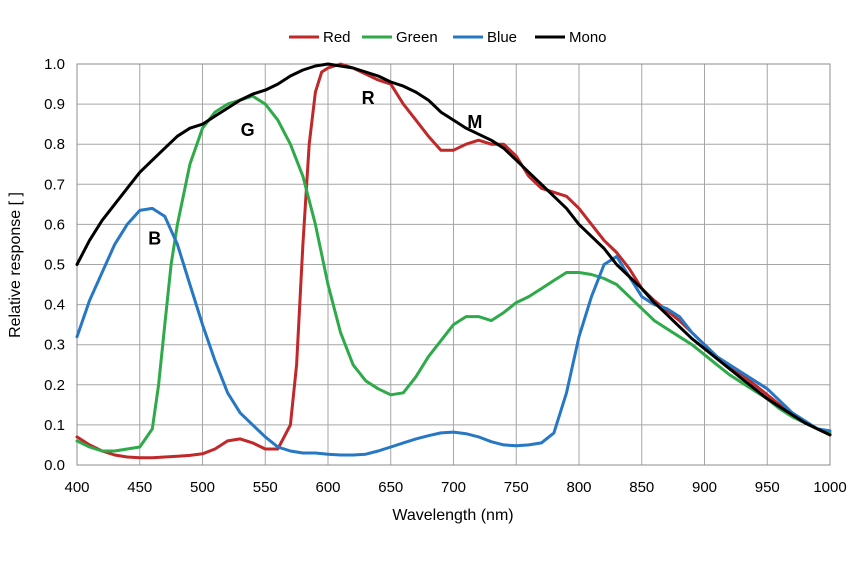 This screenshot has width=867, height=565. I want to click on y-tick-label: 0.2, so click(54, 385).